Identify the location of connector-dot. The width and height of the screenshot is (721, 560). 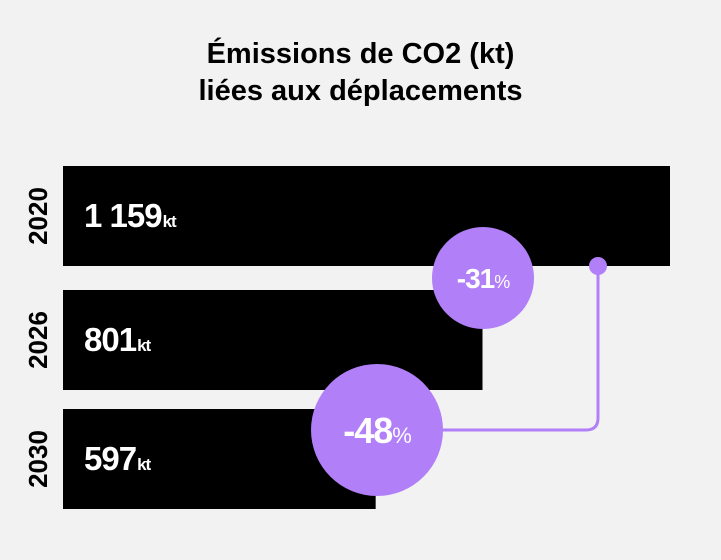
(598, 266).